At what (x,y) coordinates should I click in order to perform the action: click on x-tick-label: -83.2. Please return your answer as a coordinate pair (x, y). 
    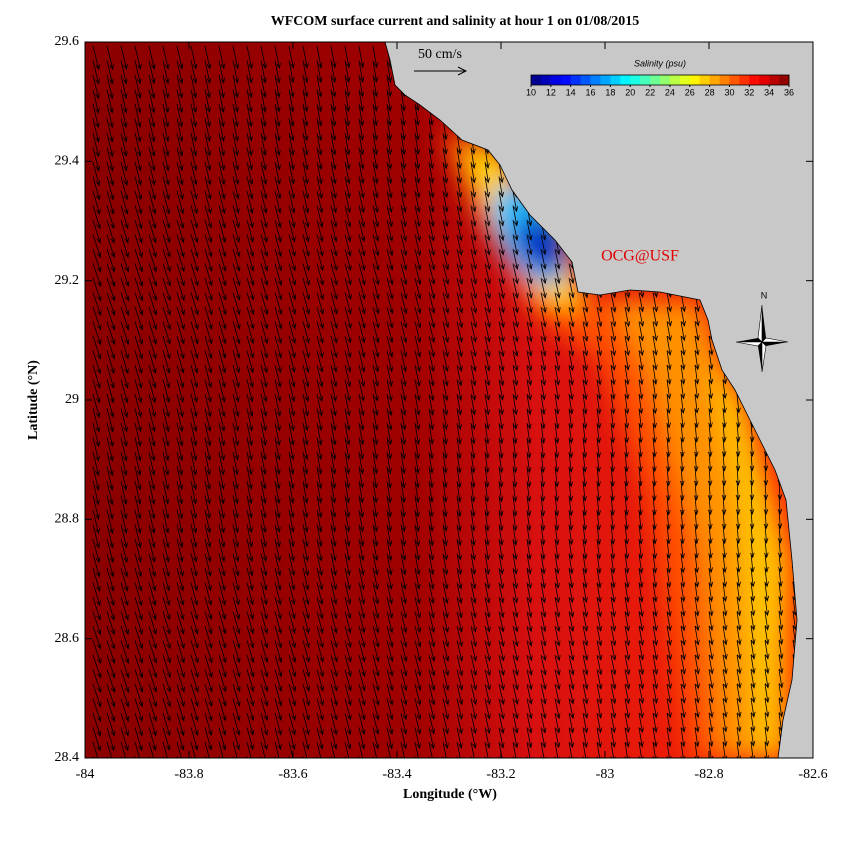
    Looking at the image, I should click on (500, 774).